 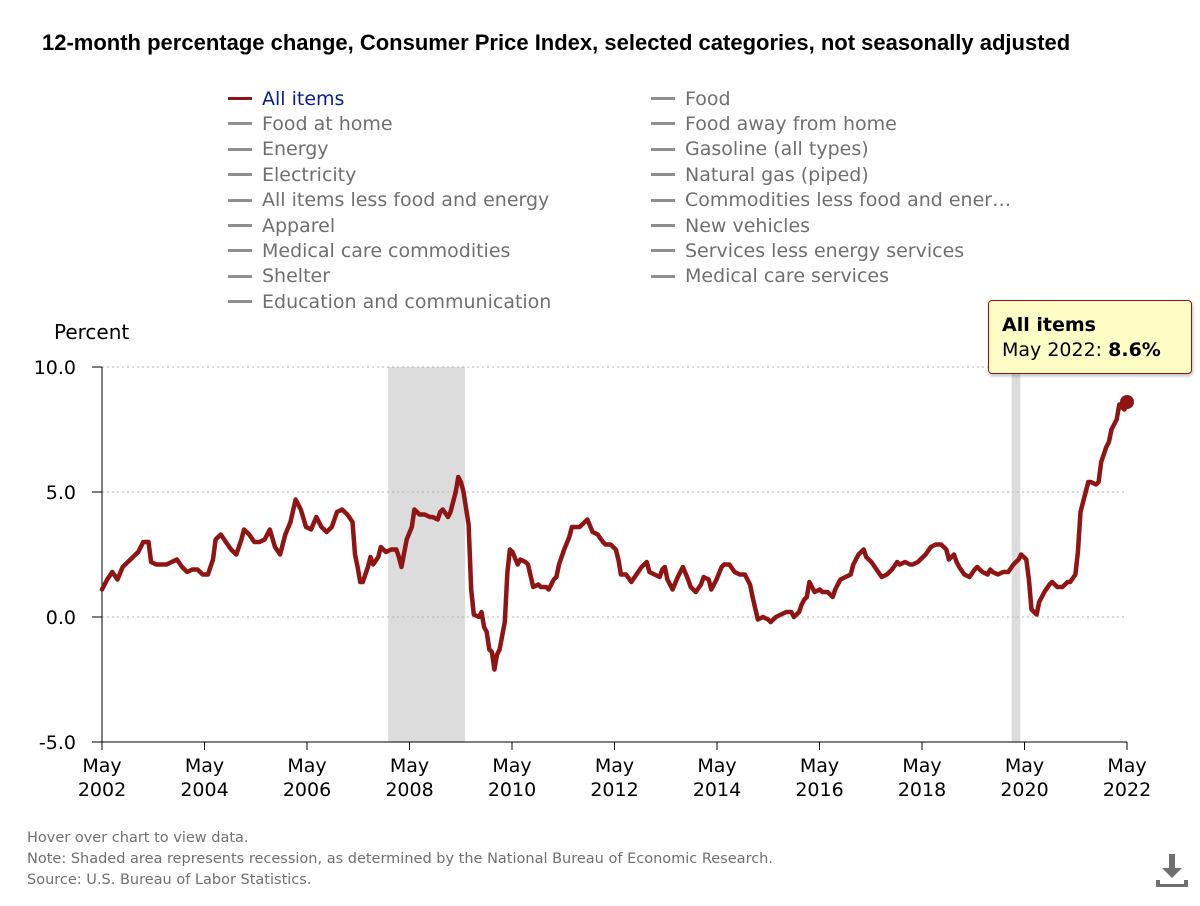 What do you see at coordinates (1024, 790) in the screenshot?
I see `x-tick-year: 2020` at bounding box center [1024, 790].